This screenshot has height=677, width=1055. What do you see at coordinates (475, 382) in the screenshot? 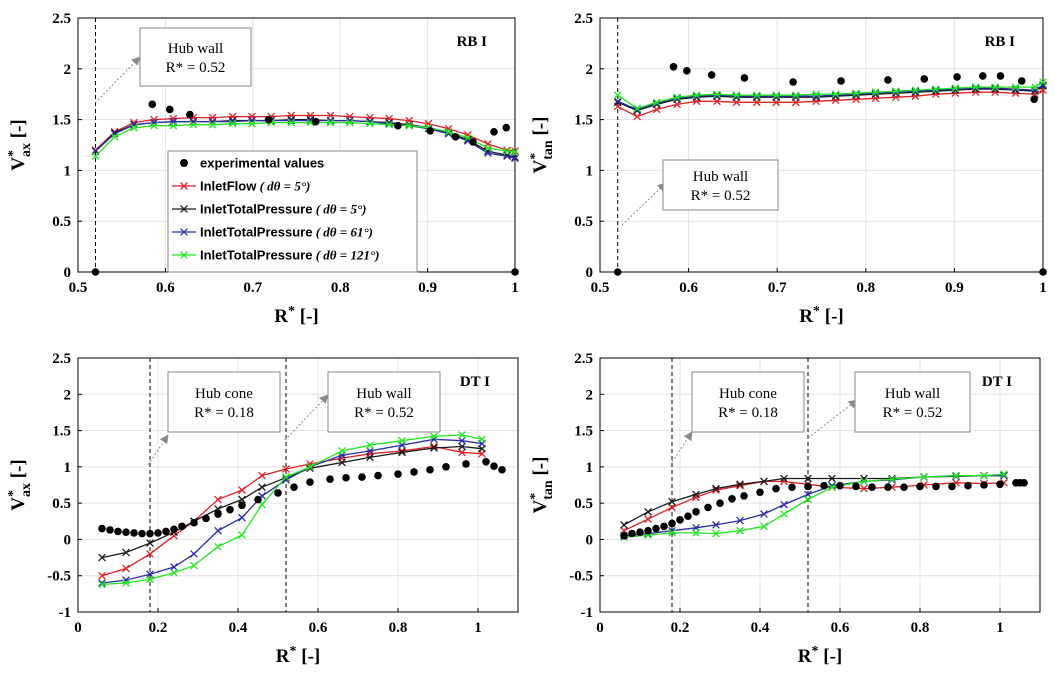
I see `panel-title: DT I` at bounding box center [475, 382].